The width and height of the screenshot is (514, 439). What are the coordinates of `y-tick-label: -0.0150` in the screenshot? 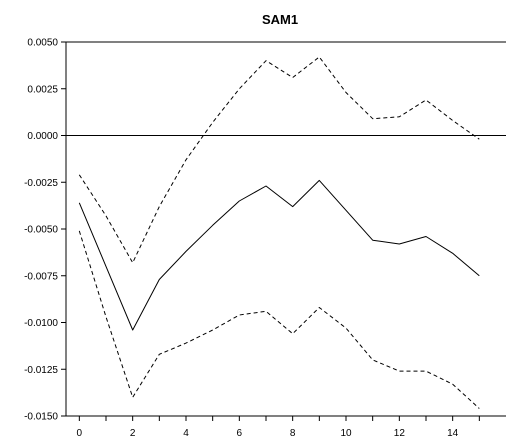 It's located at (41, 417).